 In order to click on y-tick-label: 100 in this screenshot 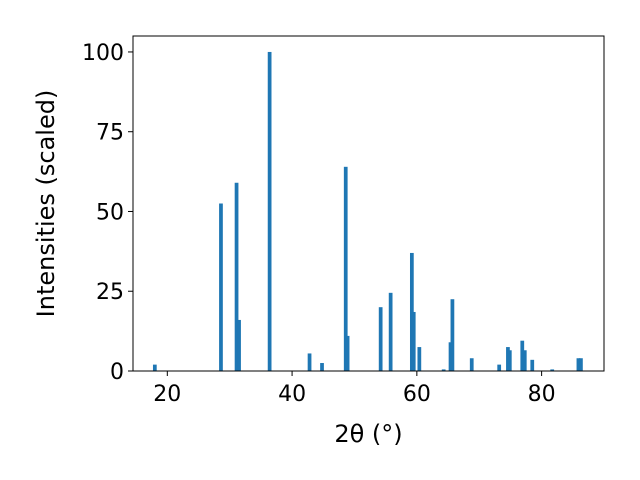, I will do `click(103, 53)`.